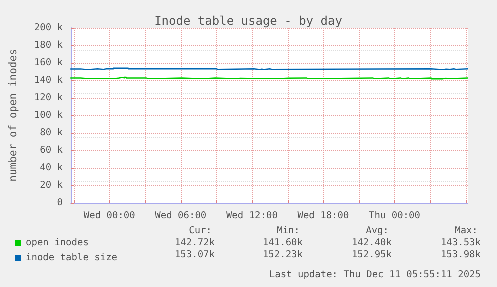 This screenshot has width=497, height=287. What do you see at coordinates (49, 45) in the screenshot?
I see `y-tick-label: 180 k` at bounding box center [49, 45].